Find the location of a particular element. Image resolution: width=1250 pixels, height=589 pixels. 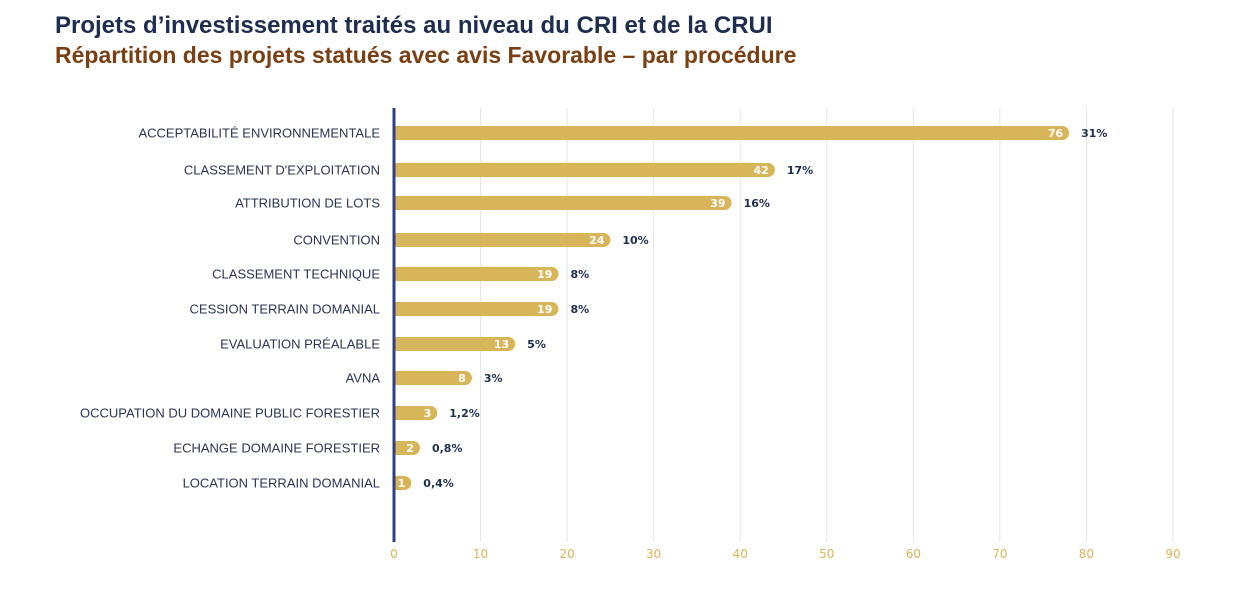

x-tick-label: 70 is located at coordinates (999, 554).